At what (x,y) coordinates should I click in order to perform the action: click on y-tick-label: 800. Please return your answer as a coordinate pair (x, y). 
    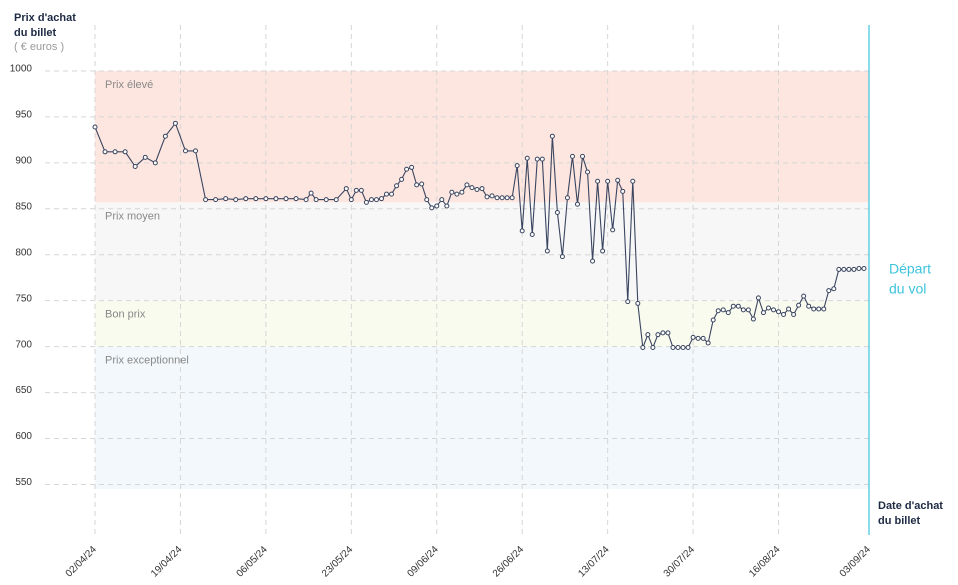
    Looking at the image, I should click on (23, 252).